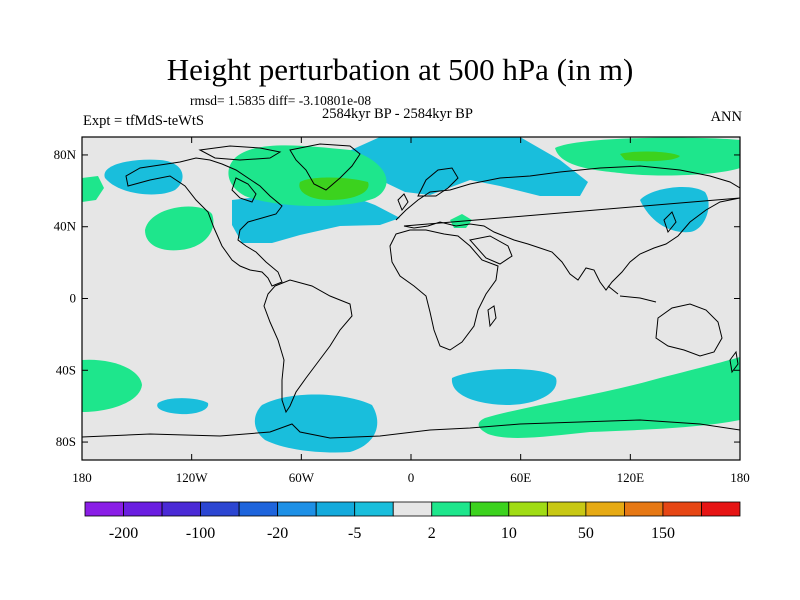  I want to click on lat-tick-label: 0, so click(73, 298).